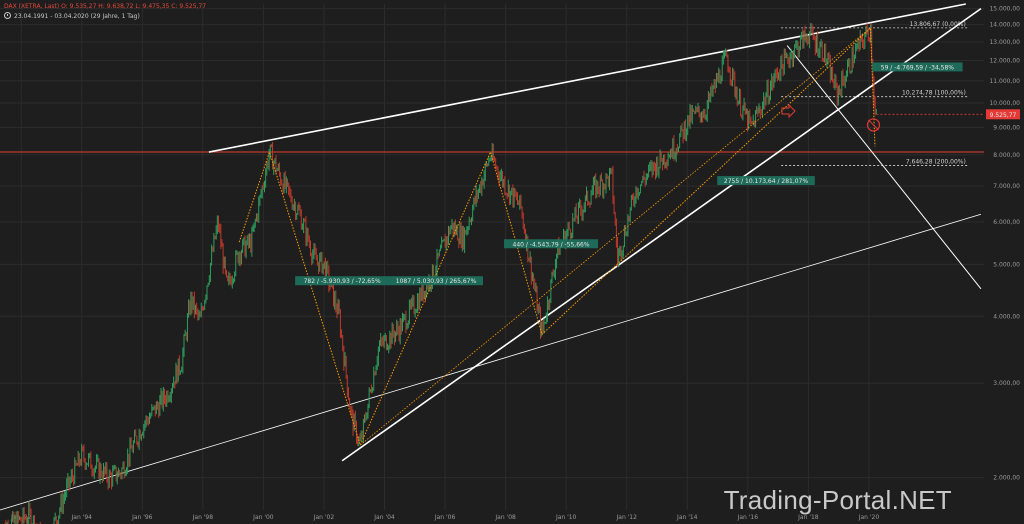 This screenshot has height=524, width=1024. I want to click on arrow-right-icon, so click(788, 111).